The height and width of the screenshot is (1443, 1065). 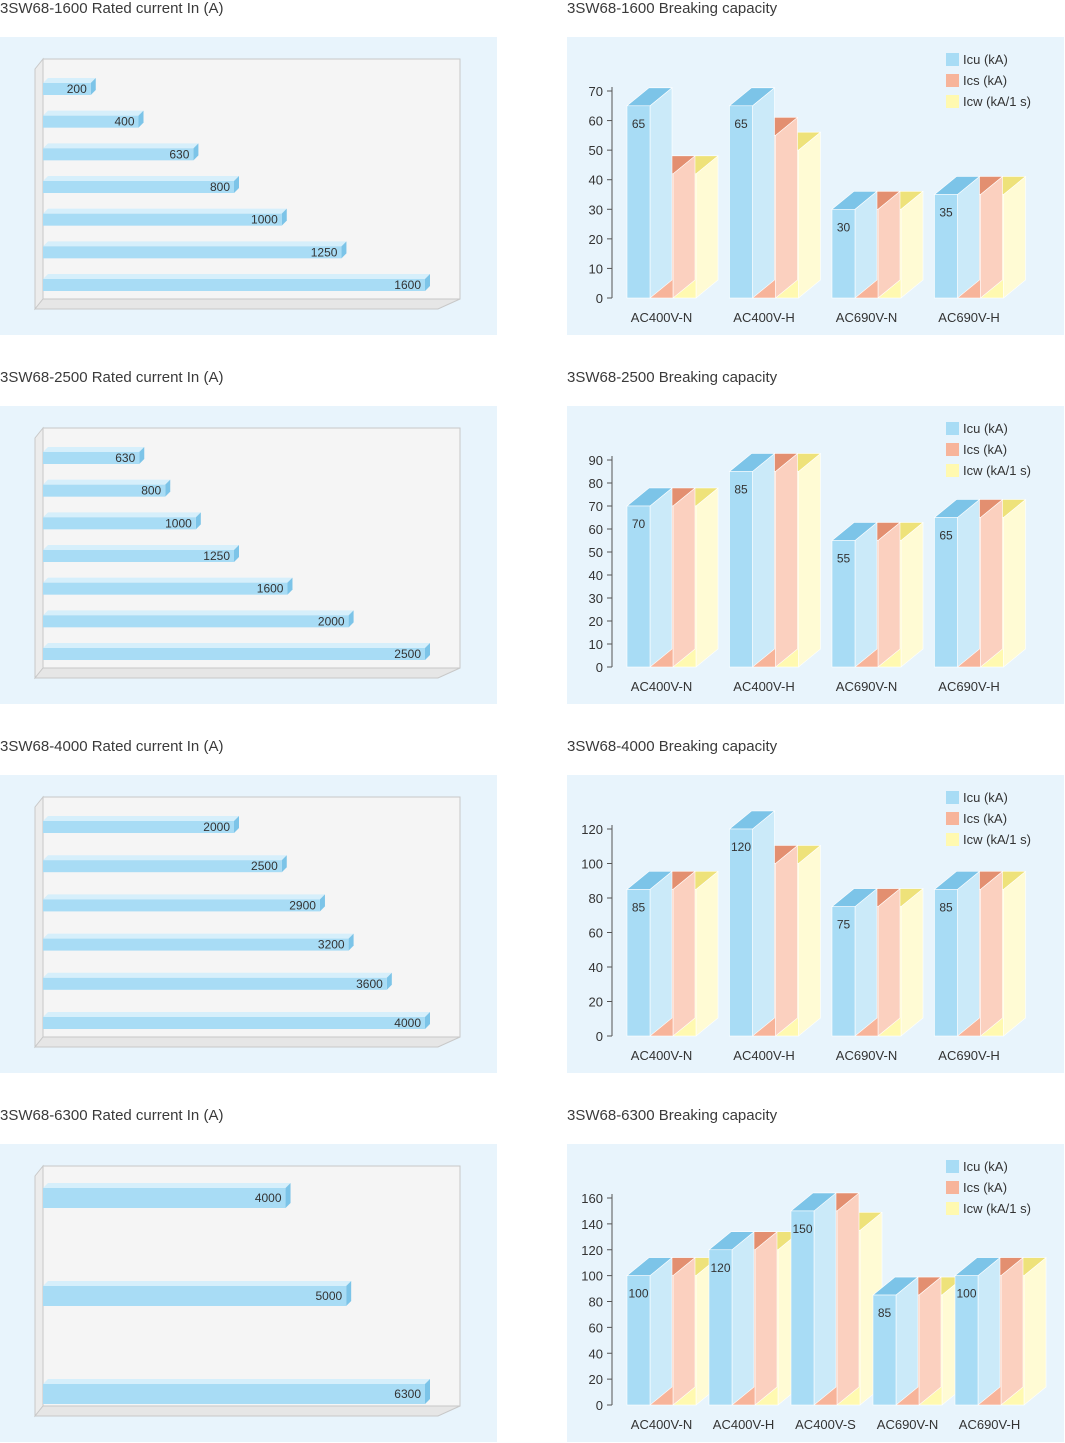 What do you see at coordinates (596, 460) in the screenshot?
I see `y-tick-label: 90` at bounding box center [596, 460].